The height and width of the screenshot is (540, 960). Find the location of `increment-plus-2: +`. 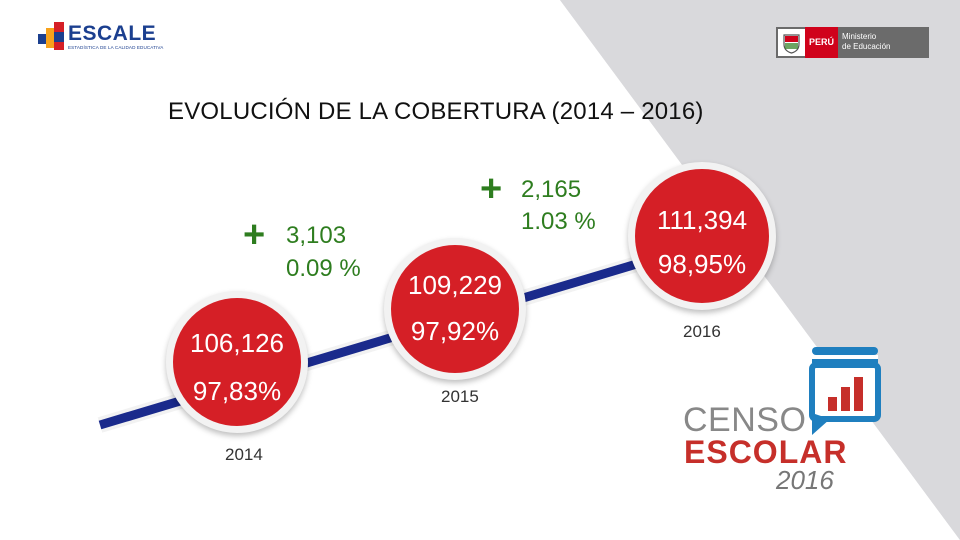

increment-plus-2: + is located at coordinates (491, 189).